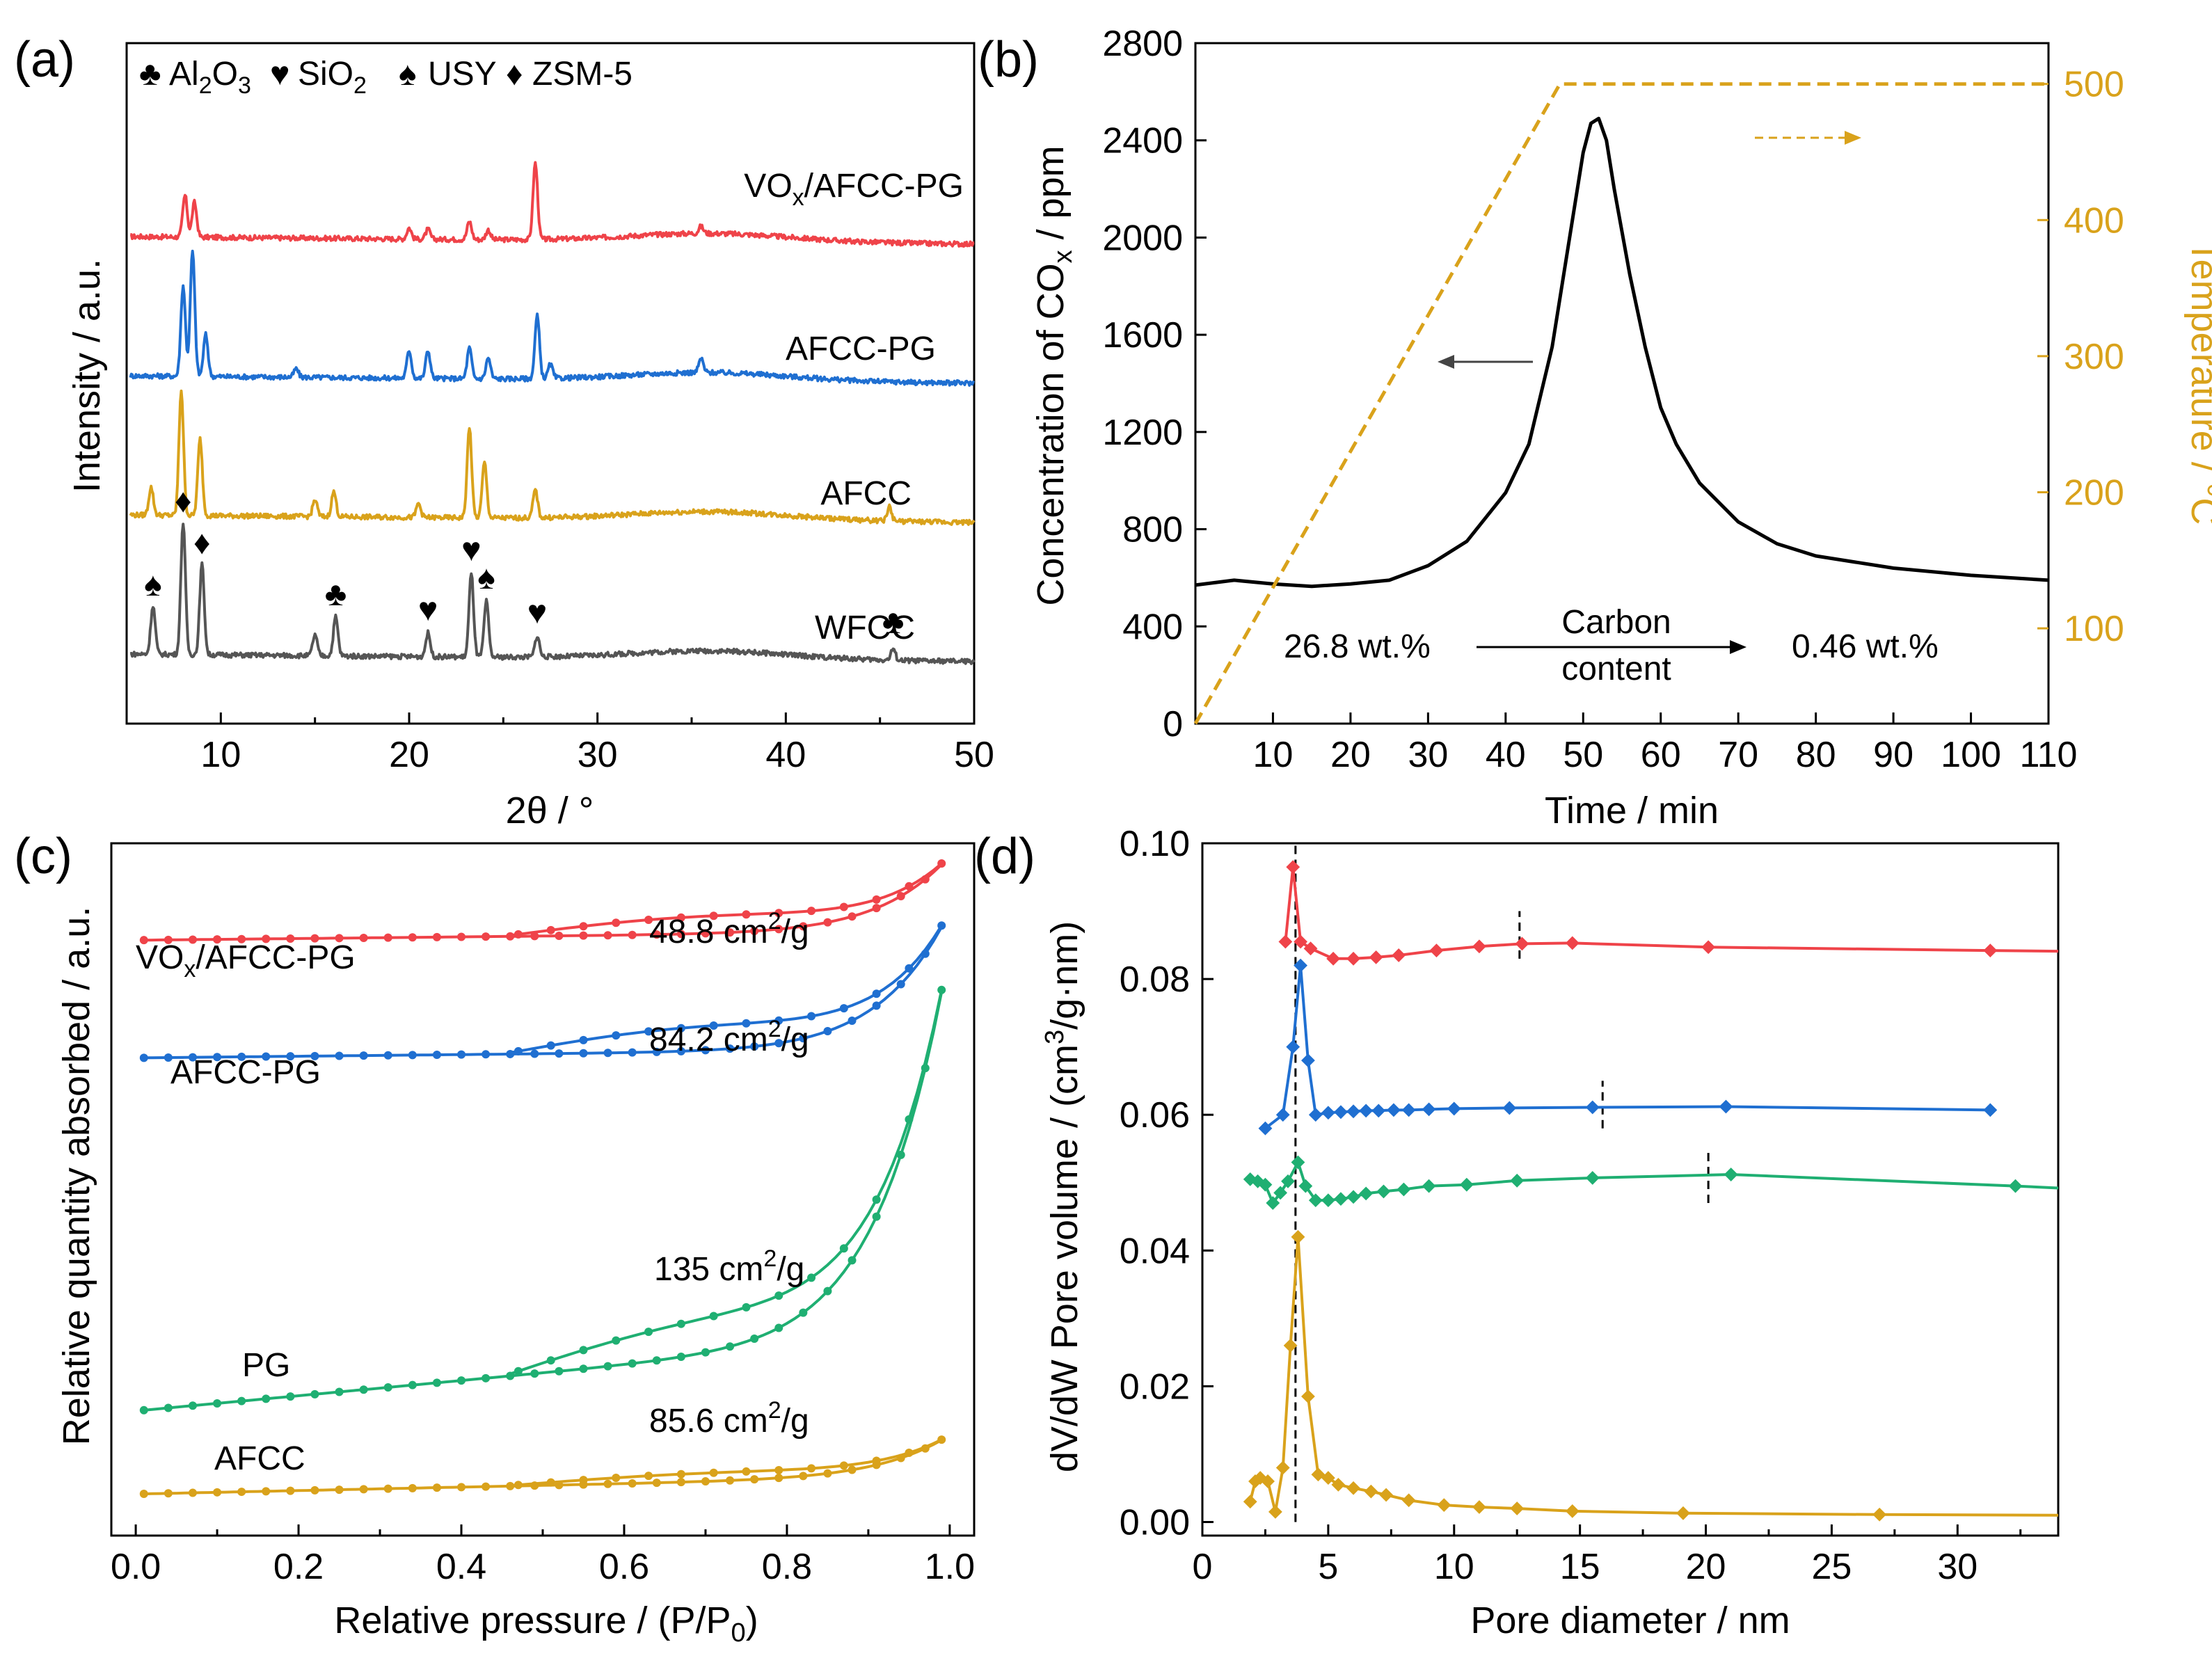  Describe the element at coordinates (2197, 383) in the screenshot. I see `panel-b-ylabel-right: Temperature / °C` at that location.